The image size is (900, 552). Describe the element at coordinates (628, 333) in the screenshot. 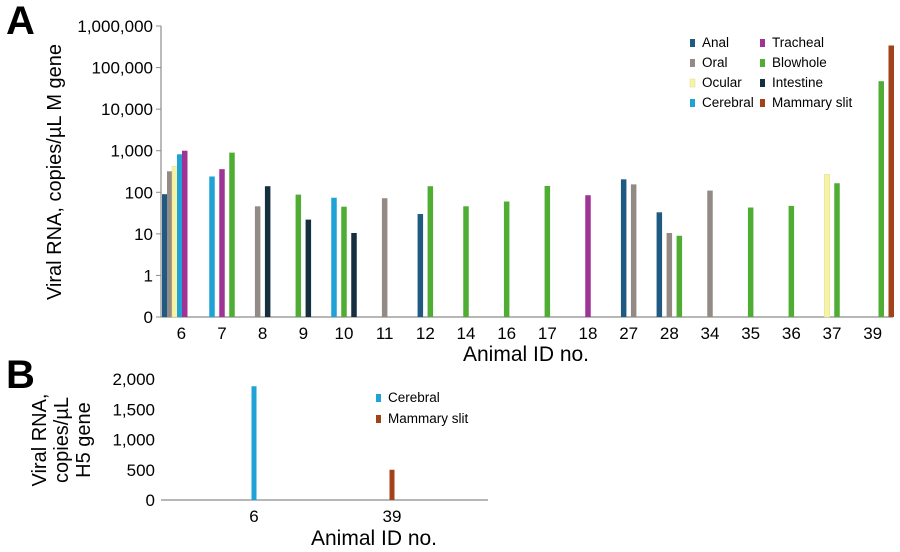

I see `panel-a-x-tick-label: 27` at that location.